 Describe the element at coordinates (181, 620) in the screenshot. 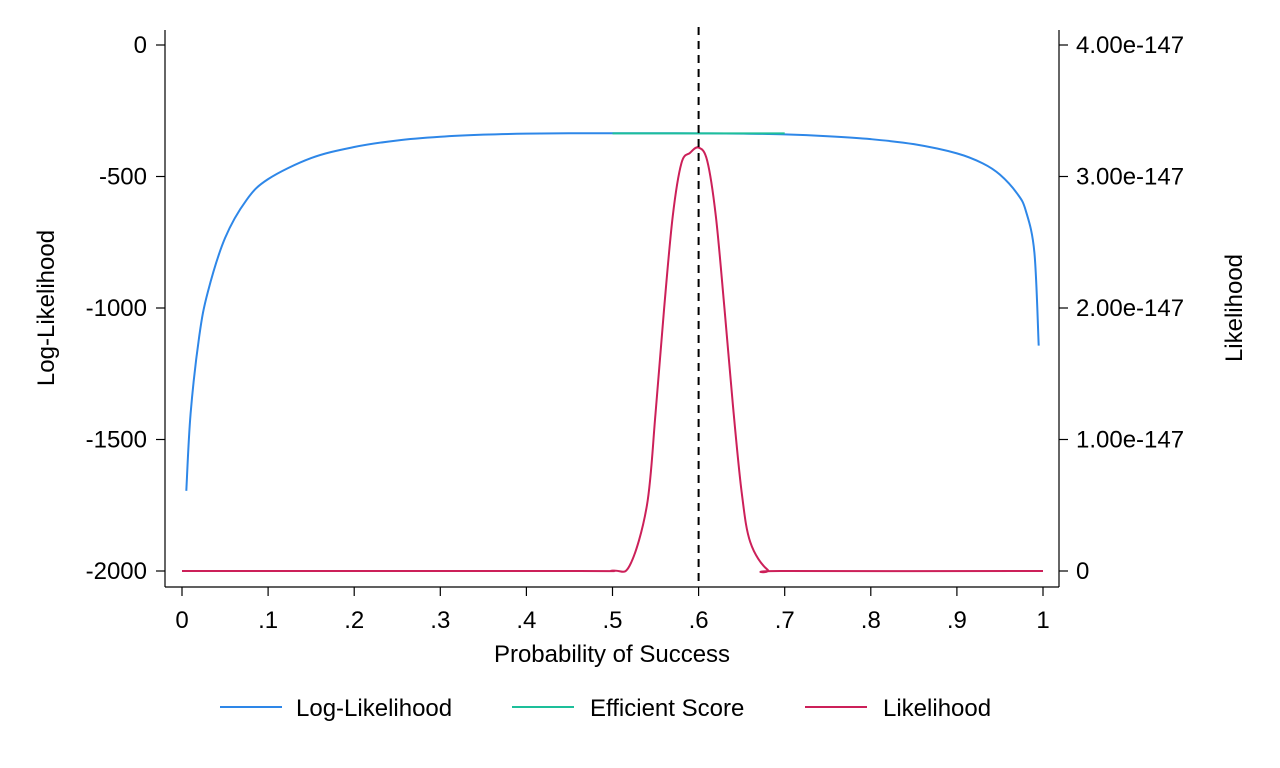

I see `x-tick-label: 0` at that location.